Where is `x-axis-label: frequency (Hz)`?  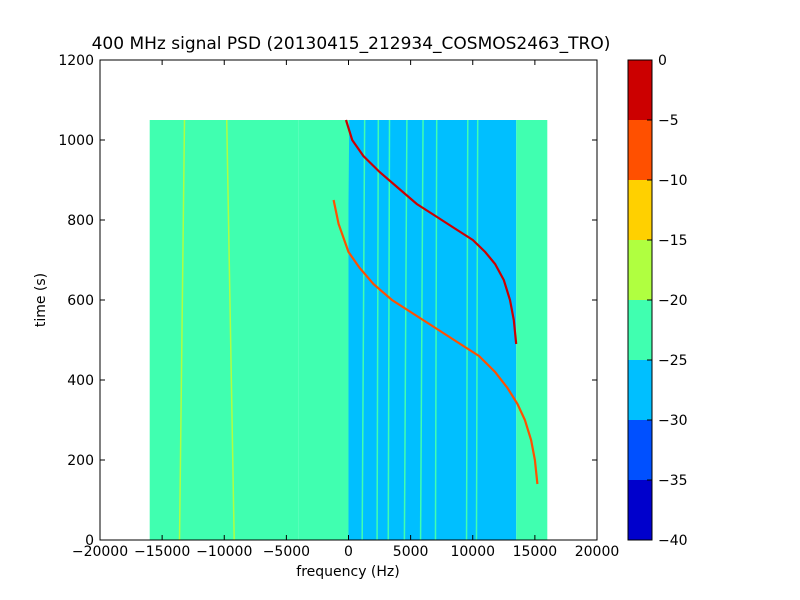
x-axis-label: frequency (Hz) is located at coordinates (347, 572).